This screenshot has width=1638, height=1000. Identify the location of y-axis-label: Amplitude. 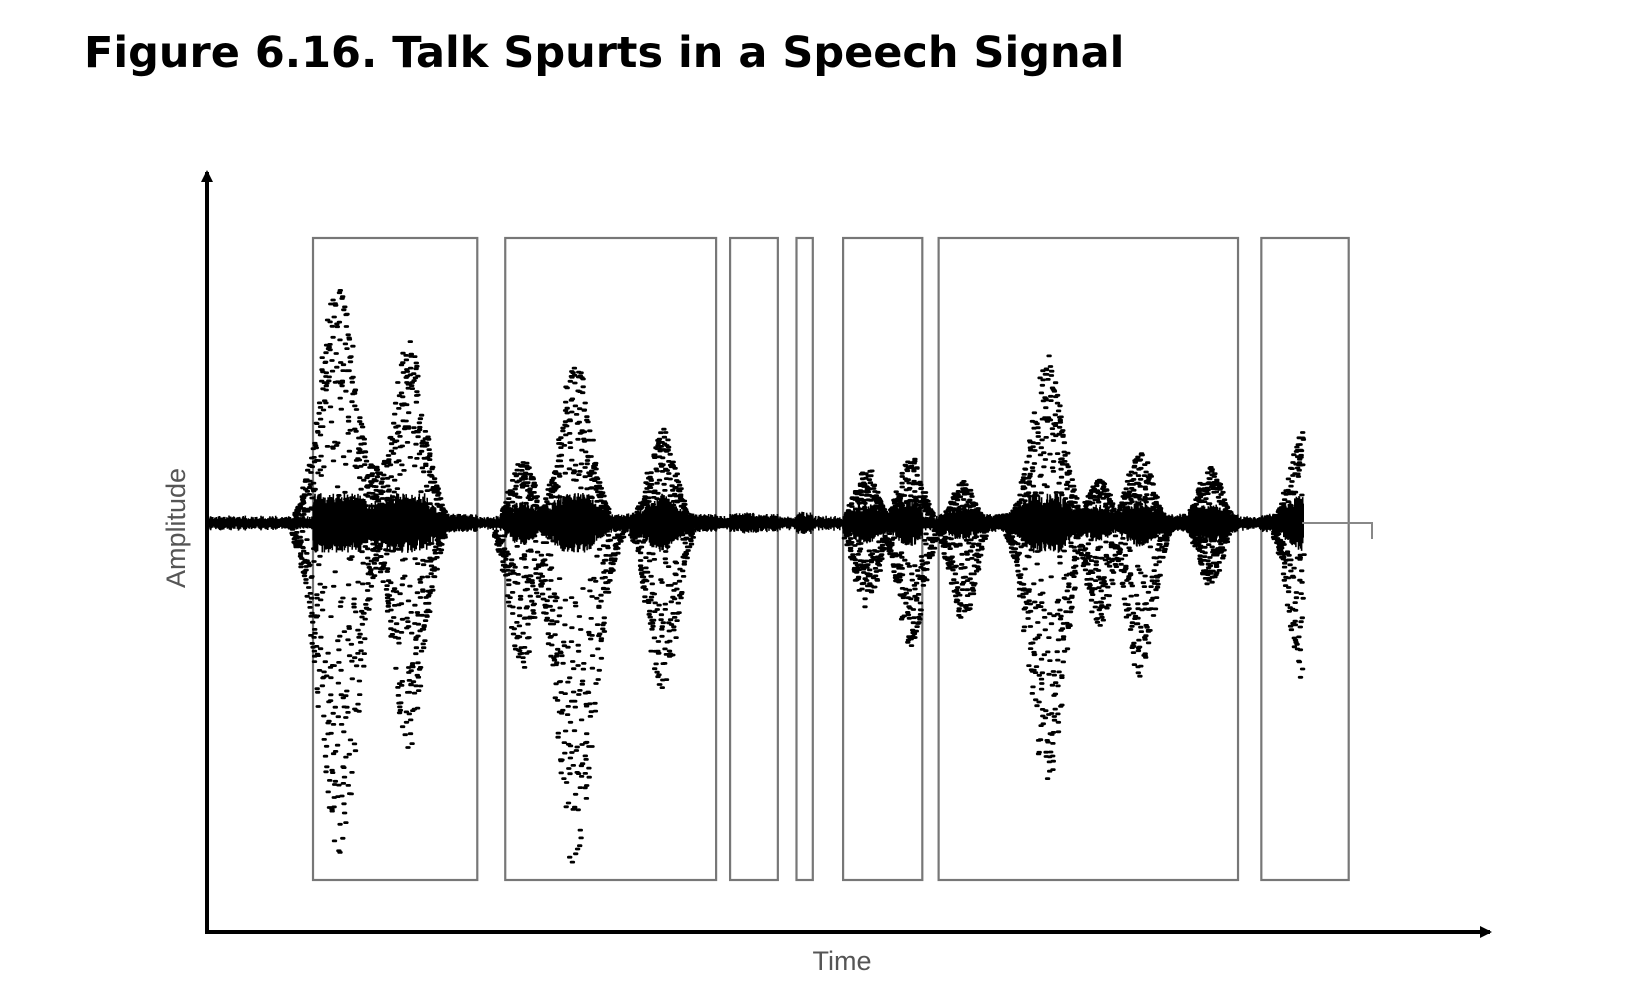
(176, 528).